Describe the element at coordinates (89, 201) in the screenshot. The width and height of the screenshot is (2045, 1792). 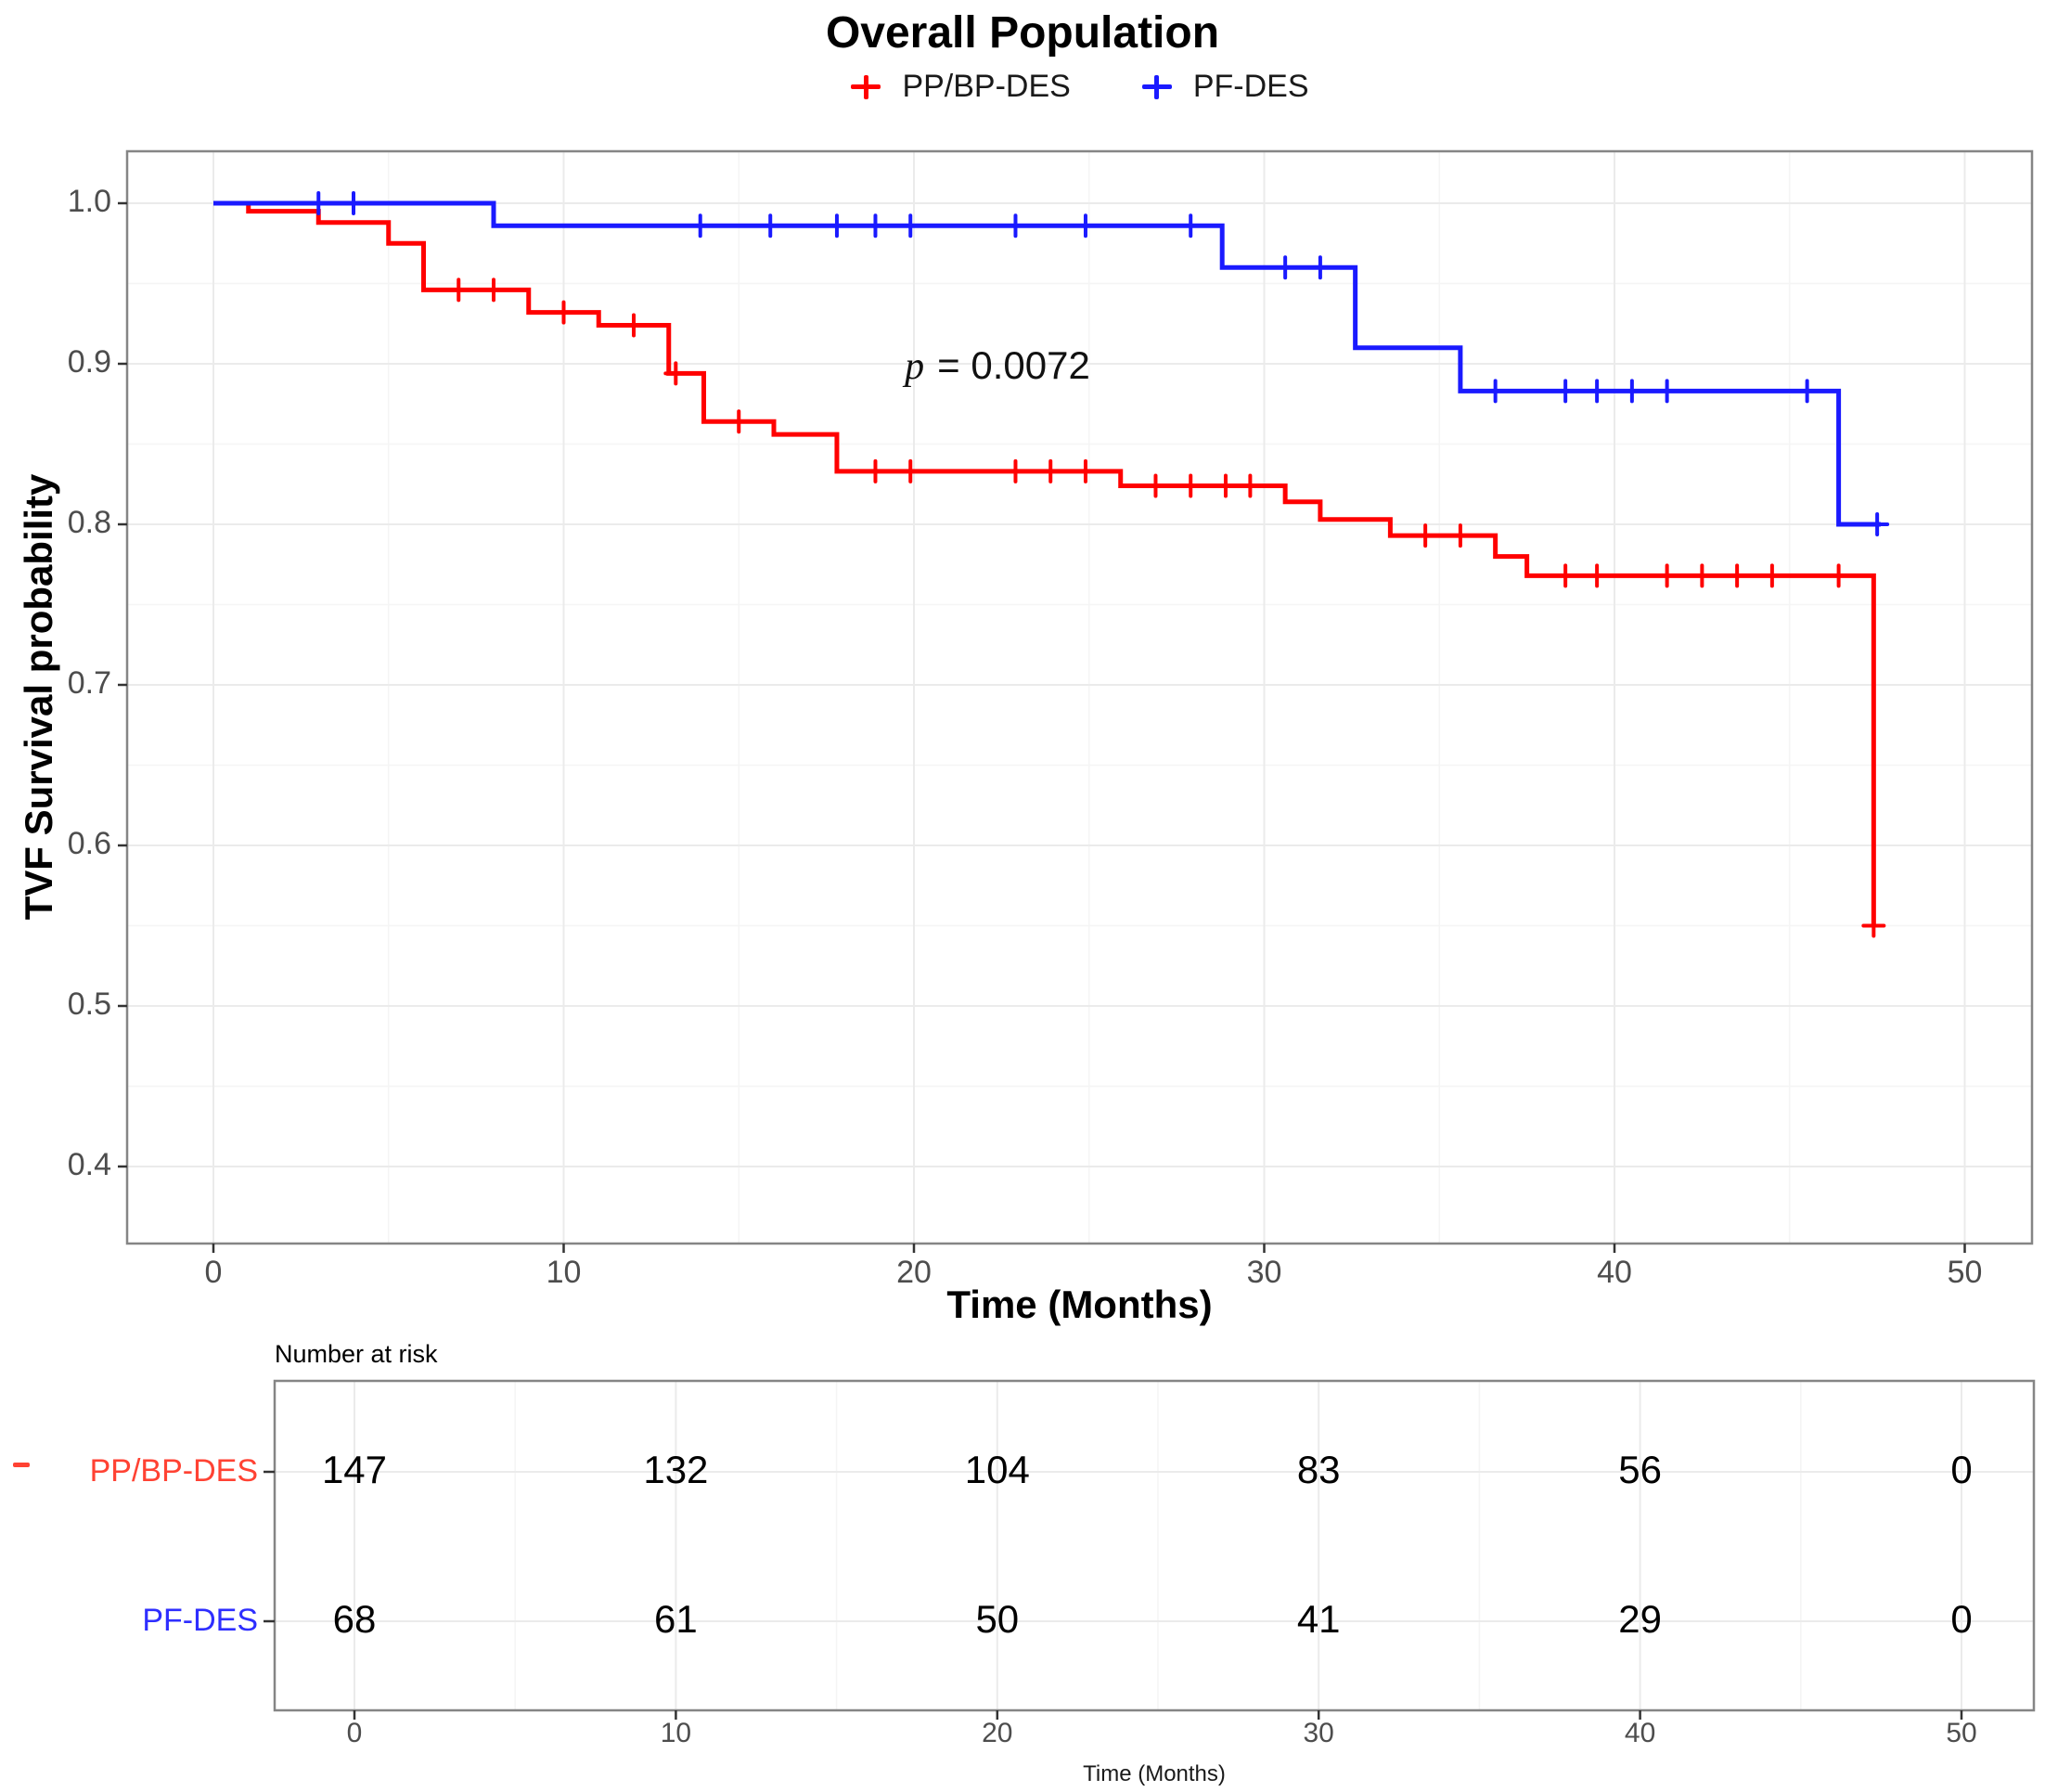
I see `y-tick-label: 1.0` at that location.